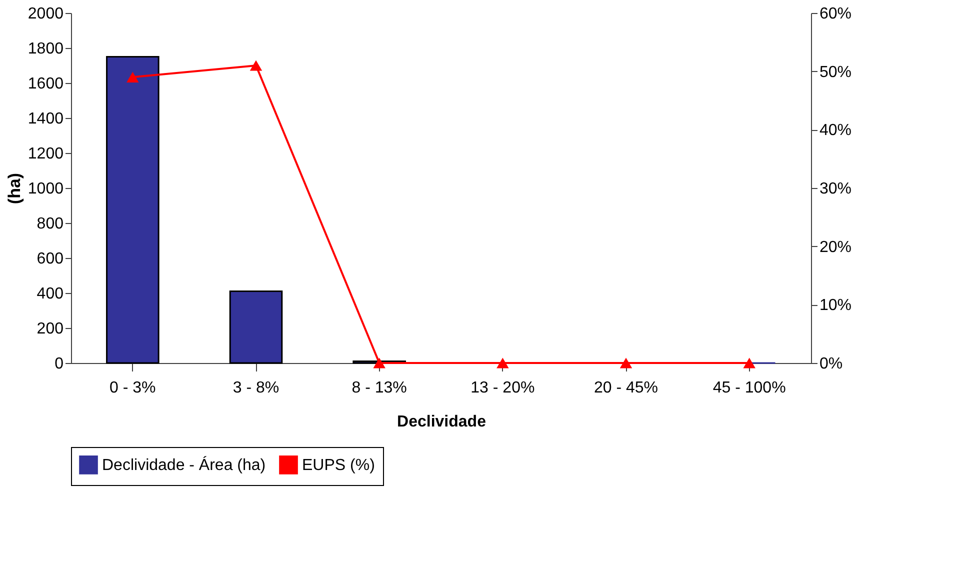 The height and width of the screenshot is (561, 965). What do you see at coordinates (46, 84) in the screenshot?
I see `y-tick-label: 1600` at bounding box center [46, 84].